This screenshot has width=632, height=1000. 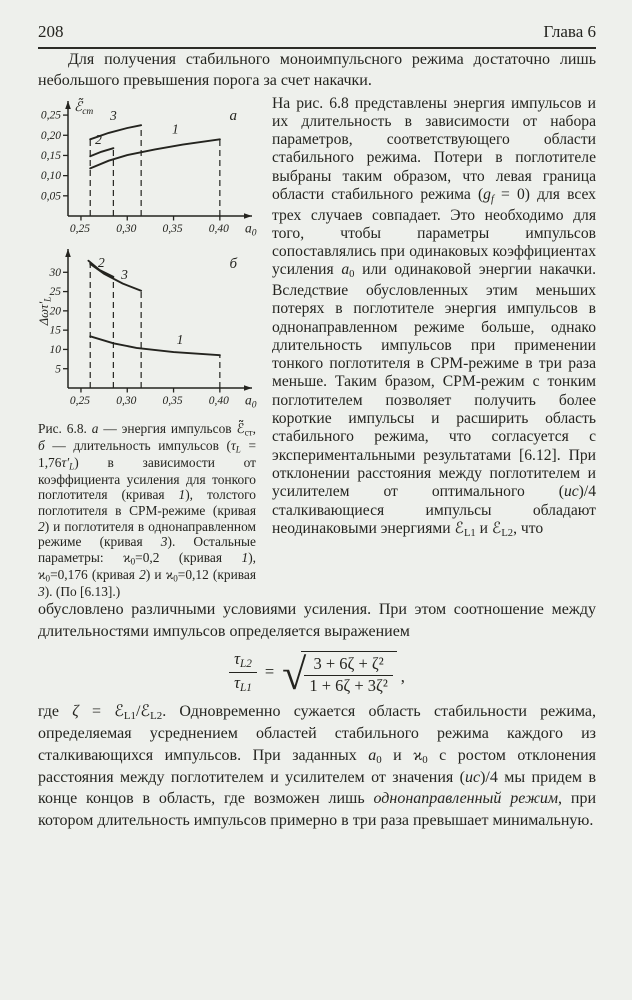 What do you see at coordinates (402, 676) in the screenshot?
I see `equation-comma: ,` at bounding box center [402, 676].